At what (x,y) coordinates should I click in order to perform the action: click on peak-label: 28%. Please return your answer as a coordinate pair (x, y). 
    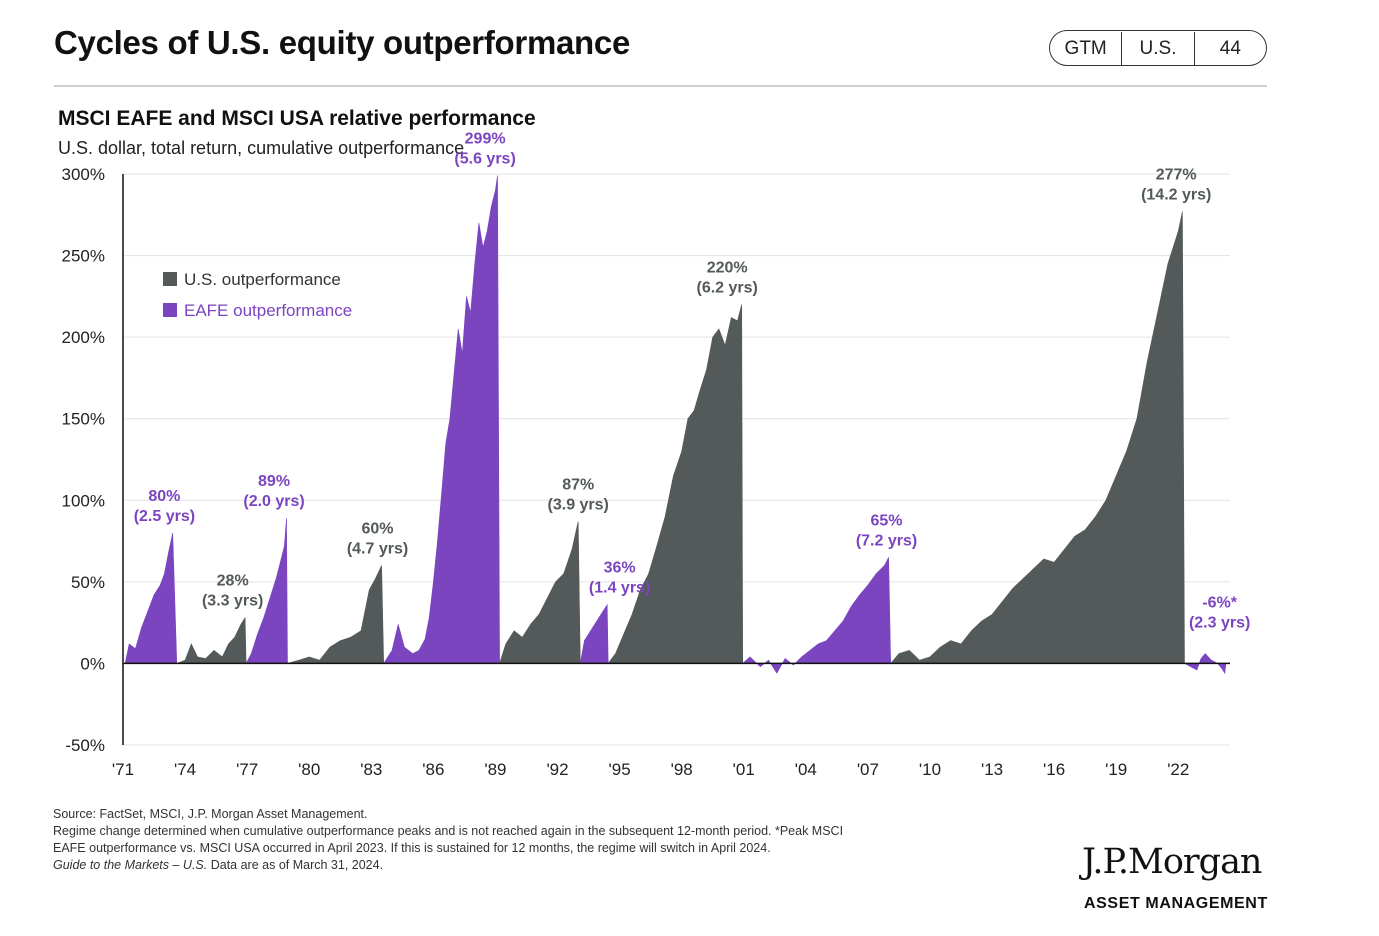
    Looking at the image, I should click on (233, 581).